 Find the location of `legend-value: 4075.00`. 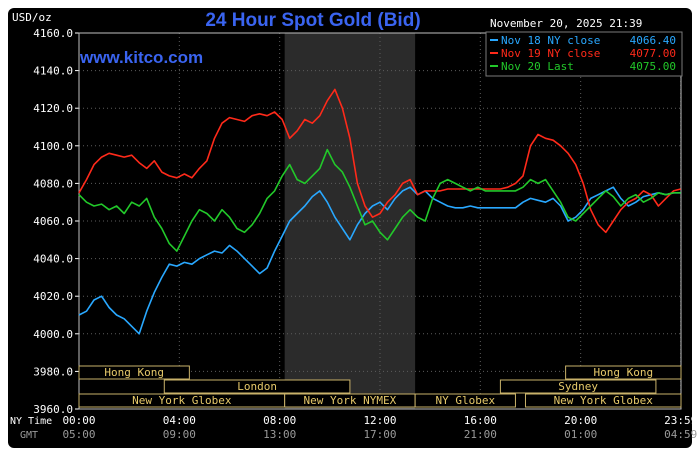

legend-value: 4075.00 is located at coordinates (653, 66).